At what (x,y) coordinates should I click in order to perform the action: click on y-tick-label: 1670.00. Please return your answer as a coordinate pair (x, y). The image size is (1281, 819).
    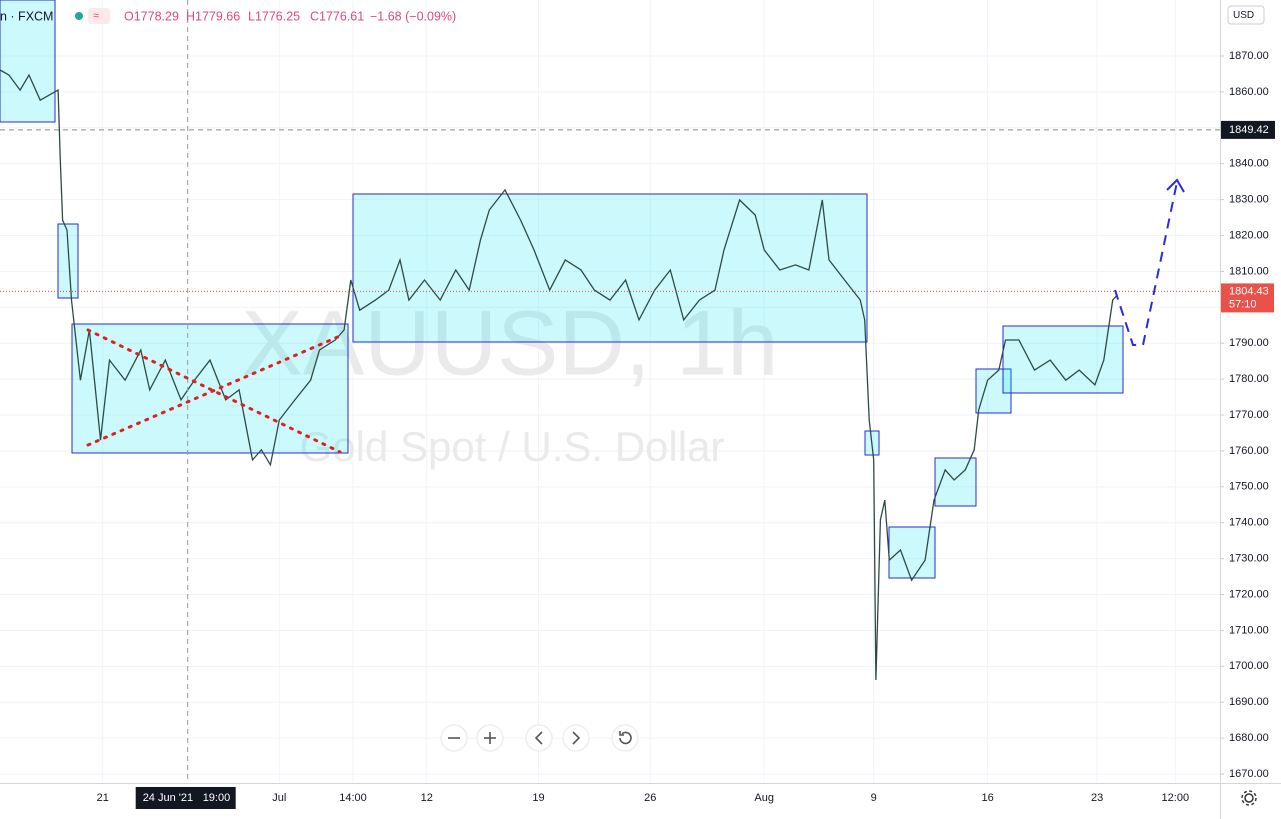
    Looking at the image, I should click on (1249, 774).